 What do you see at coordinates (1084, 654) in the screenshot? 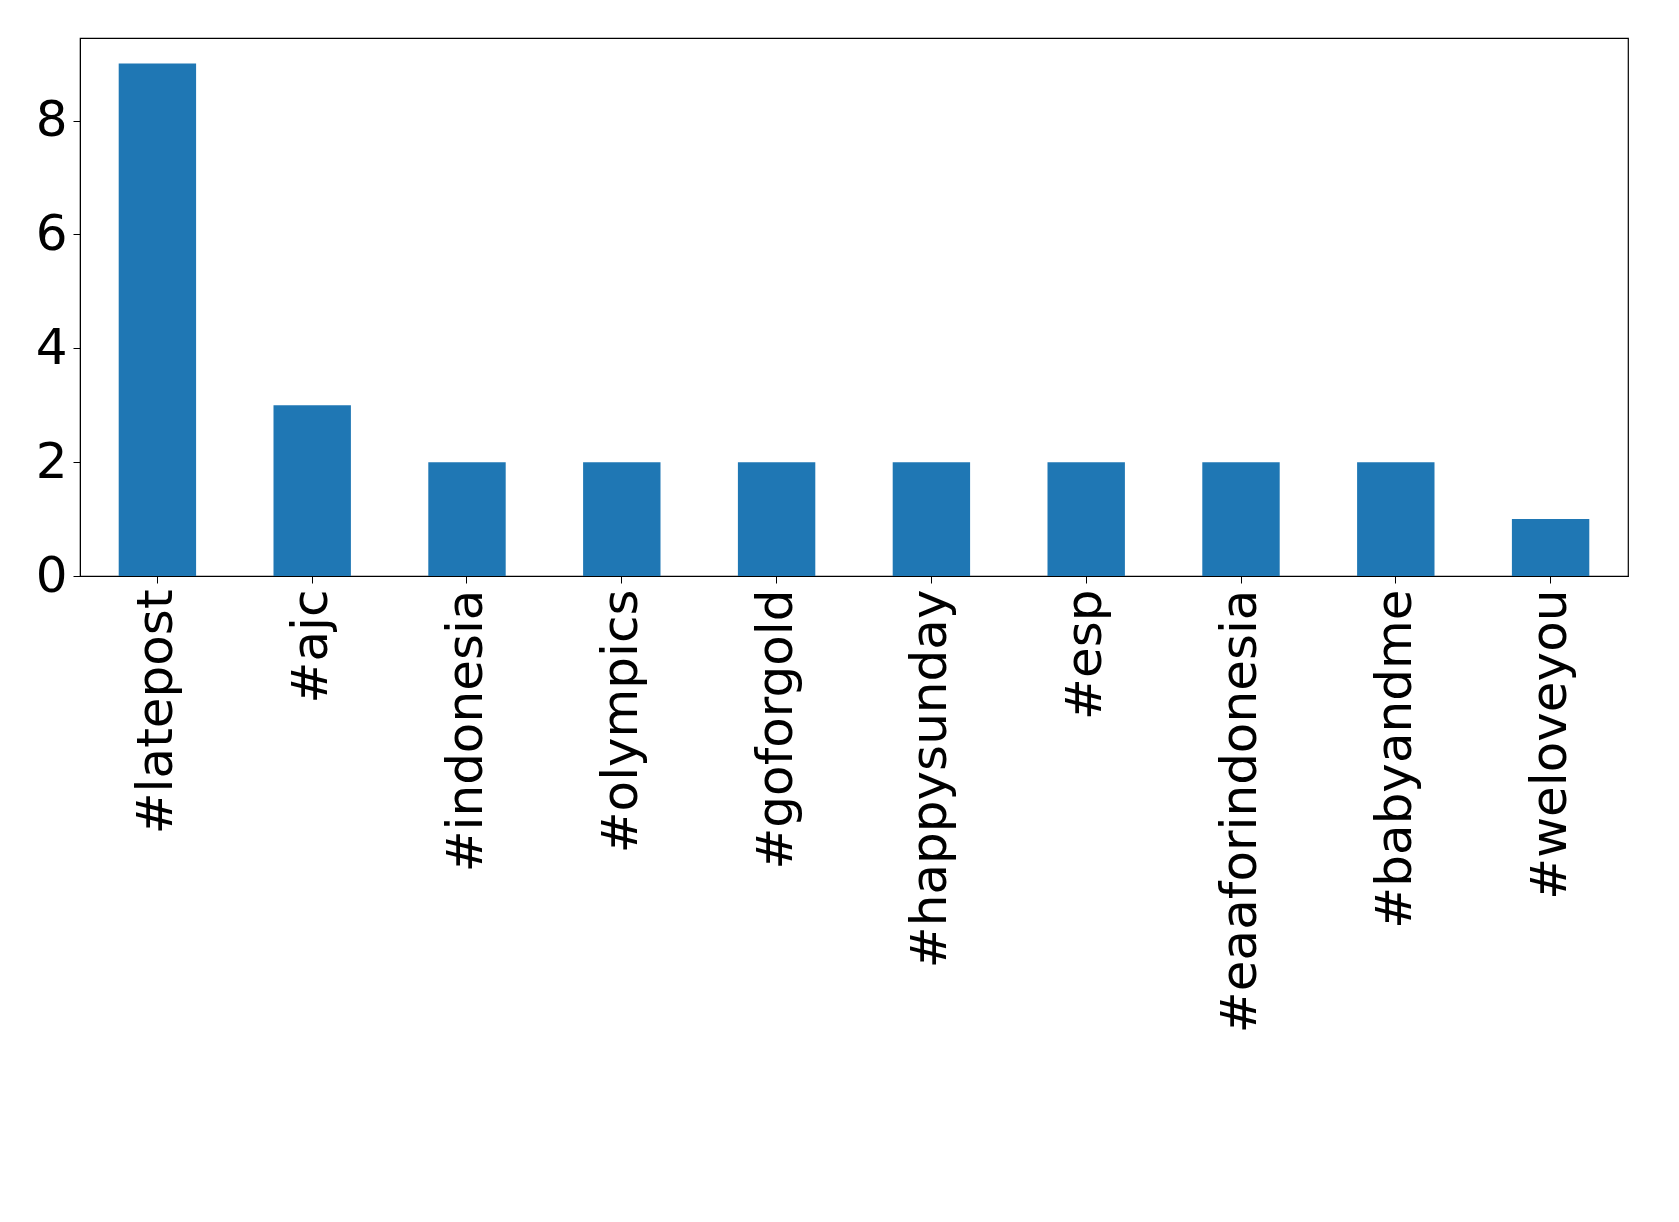
I see `x-tick-label: #esp` at bounding box center [1084, 654].